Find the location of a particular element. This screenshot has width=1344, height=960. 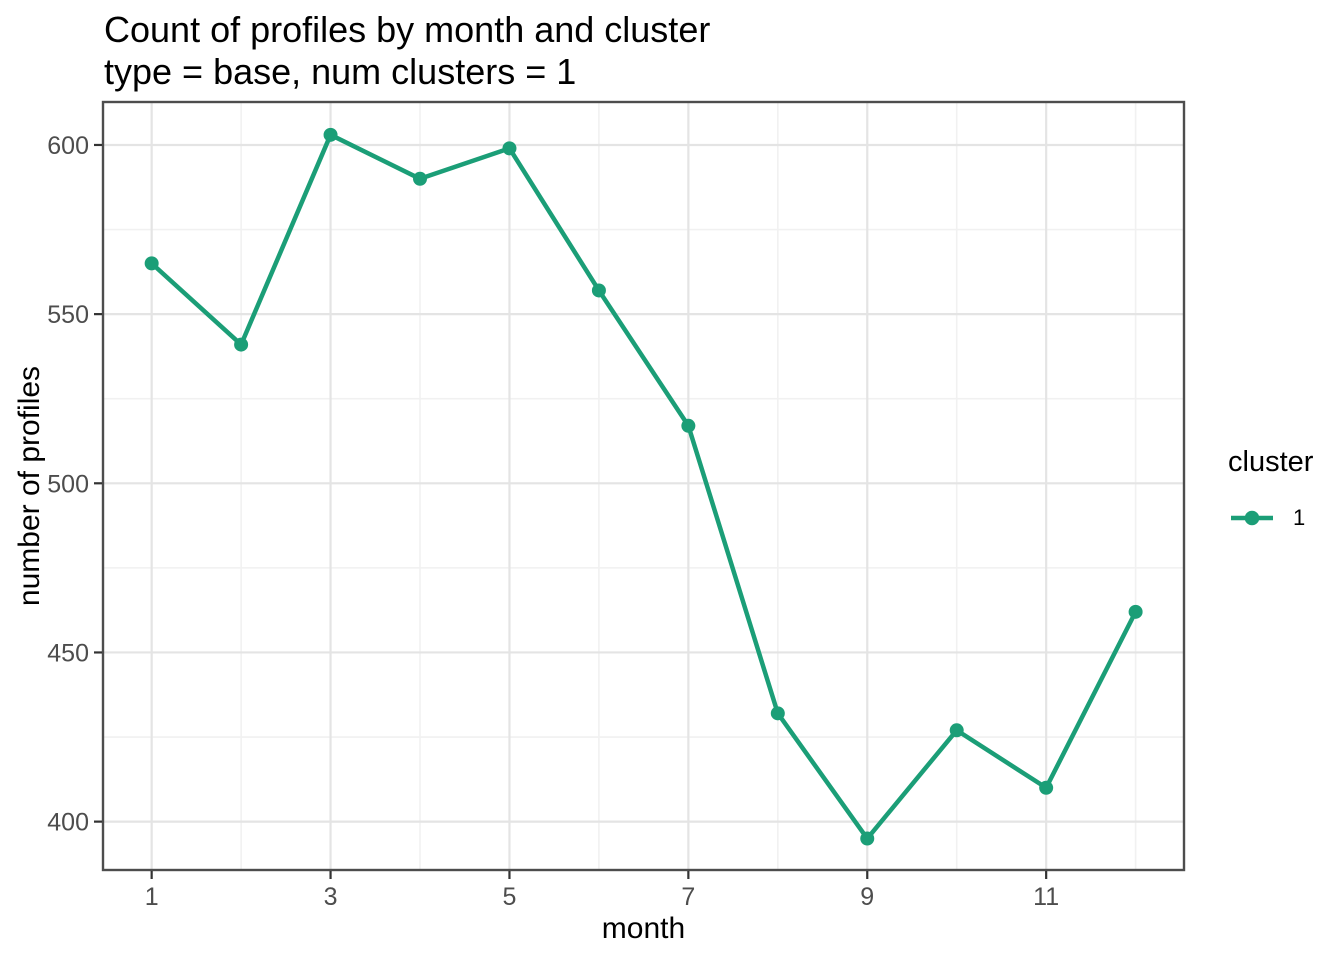

legend-title: cluster is located at coordinates (1271, 462).